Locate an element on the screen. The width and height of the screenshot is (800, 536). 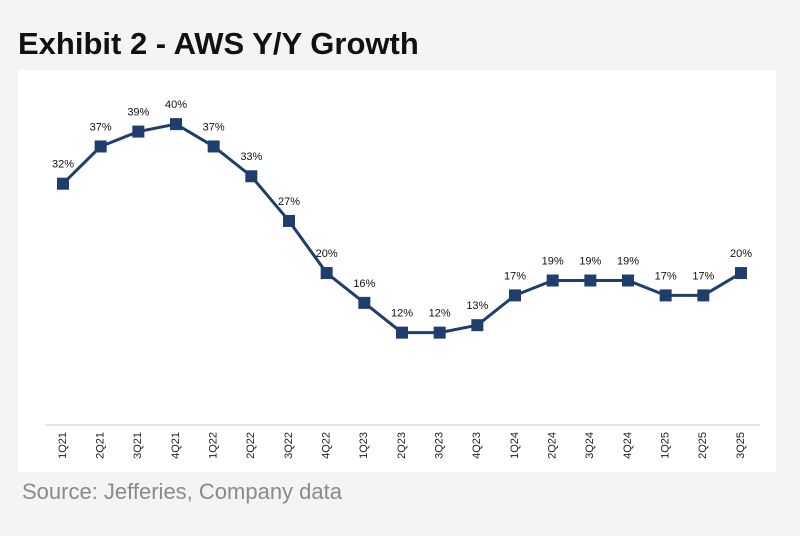
x-tick-label: 4Q22 is located at coordinates (327, 445).